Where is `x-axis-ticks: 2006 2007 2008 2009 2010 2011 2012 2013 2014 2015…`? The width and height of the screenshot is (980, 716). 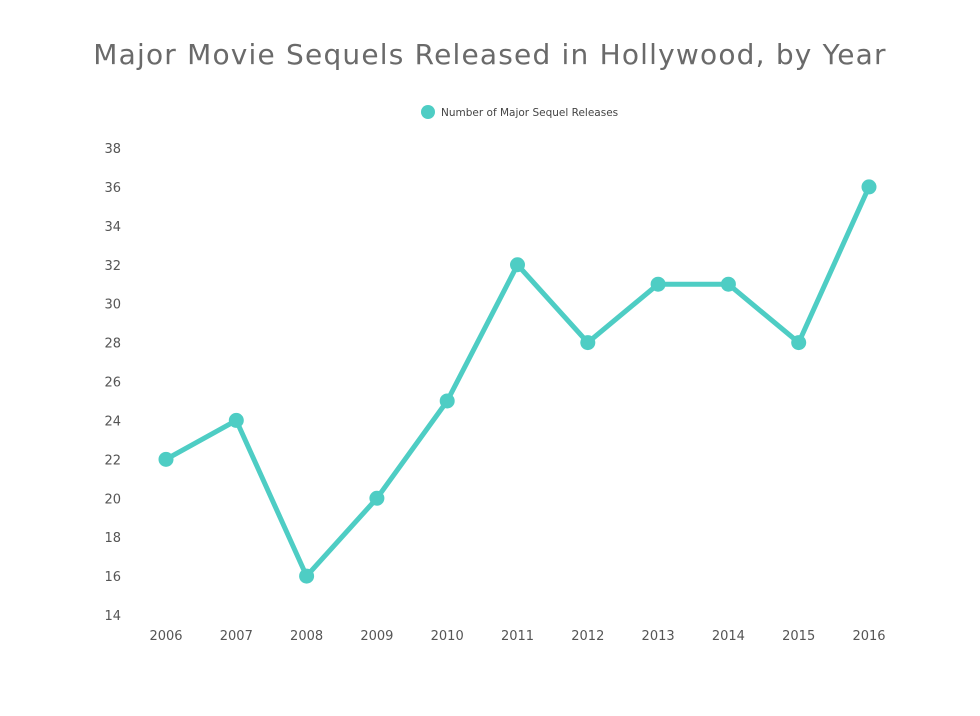
x-axis-ticks: 2006 2007 2008 2009 2010 2011 2012 2013 2014 2015… is located at coordinates (517, 636).